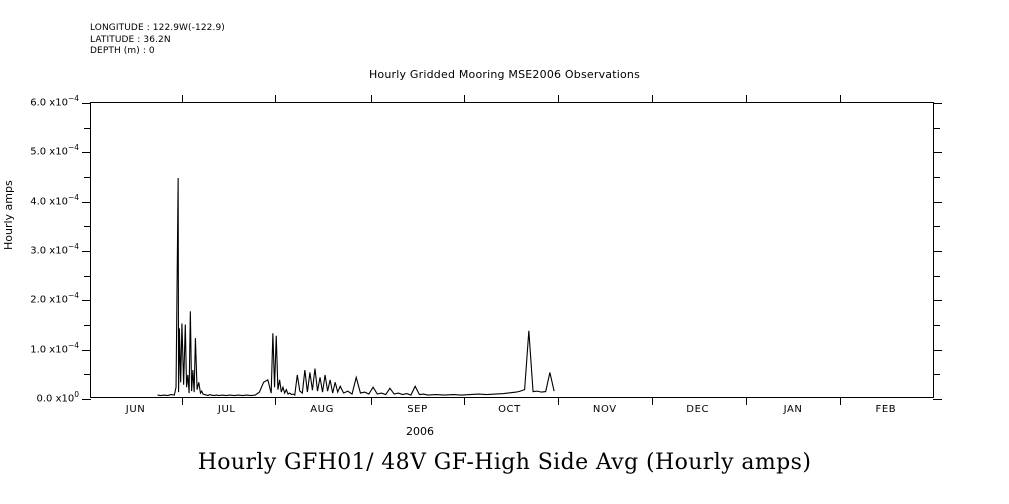 This screenshot has height=504, width=1009. I want to click on longitude-text: LONGITUDE : 122.9W(-122.9), so click(157, 28).